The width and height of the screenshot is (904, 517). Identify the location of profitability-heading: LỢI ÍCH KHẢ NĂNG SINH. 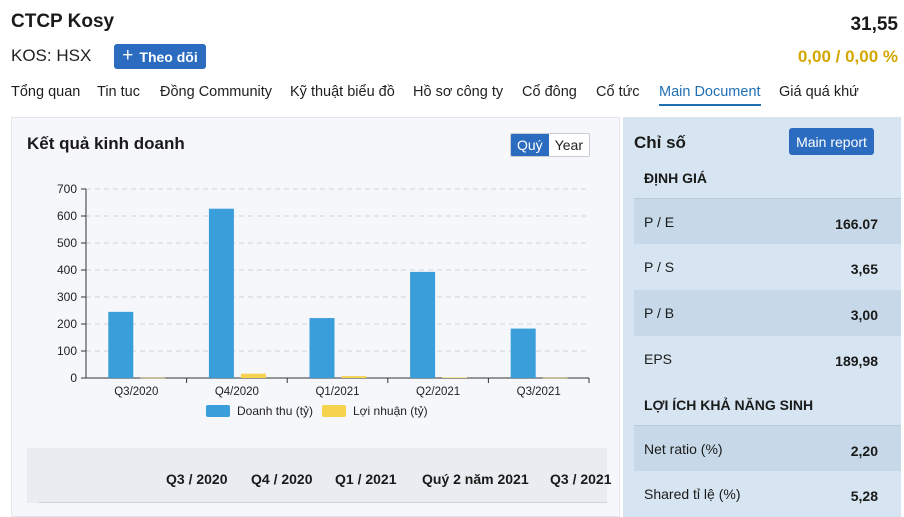
(729, 405).